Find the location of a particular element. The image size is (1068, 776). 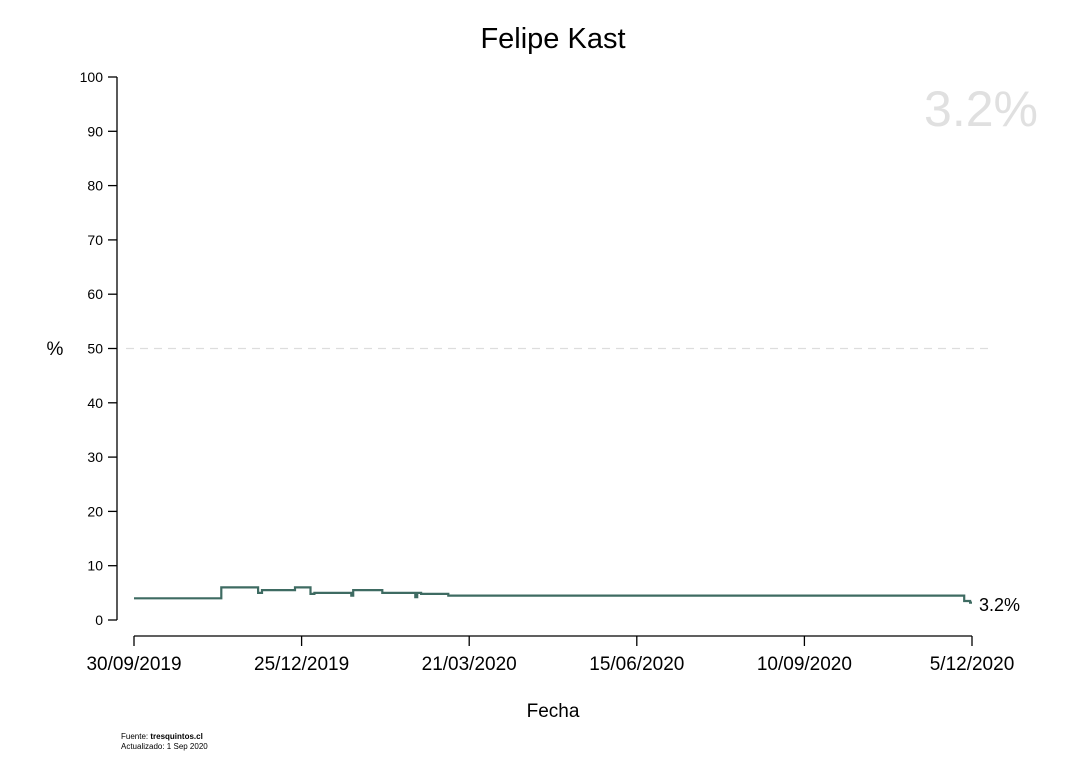

y-axis: 0 10 20 30 40 50 60 70 80 90 100 is located at coordinates (99, 348).